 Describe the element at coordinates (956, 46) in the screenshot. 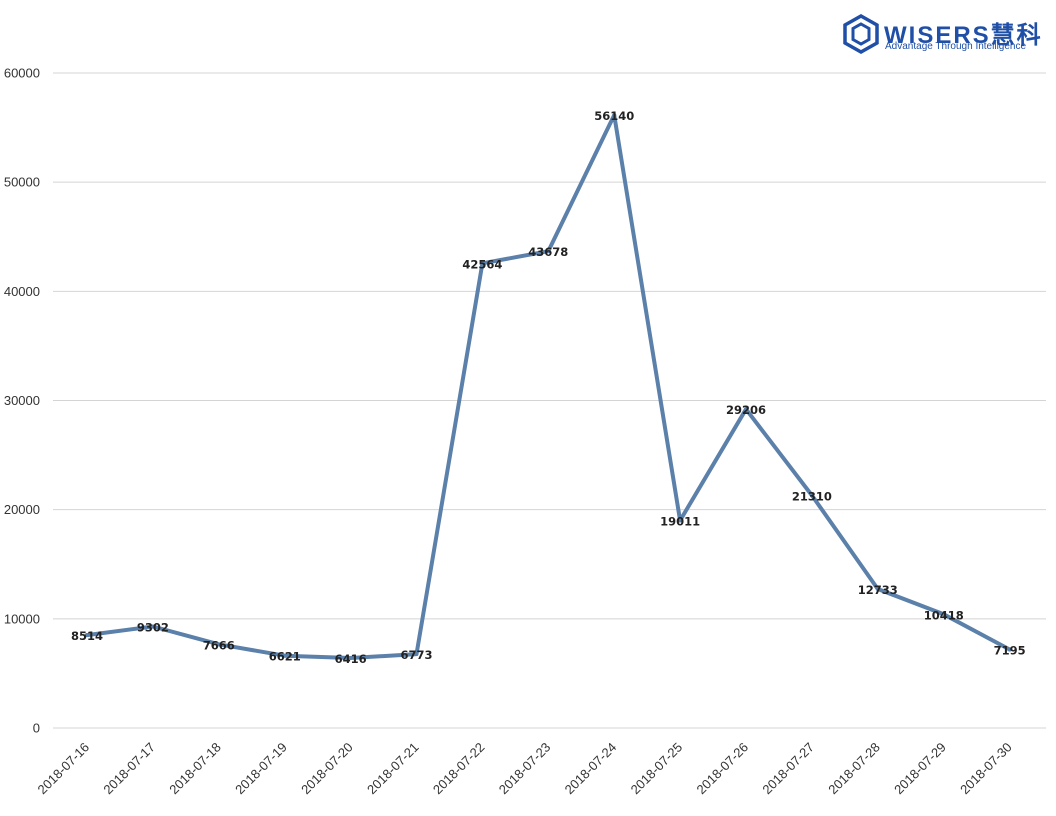

I see `logo-tagline: Advantage Through Intelligence` at that location.